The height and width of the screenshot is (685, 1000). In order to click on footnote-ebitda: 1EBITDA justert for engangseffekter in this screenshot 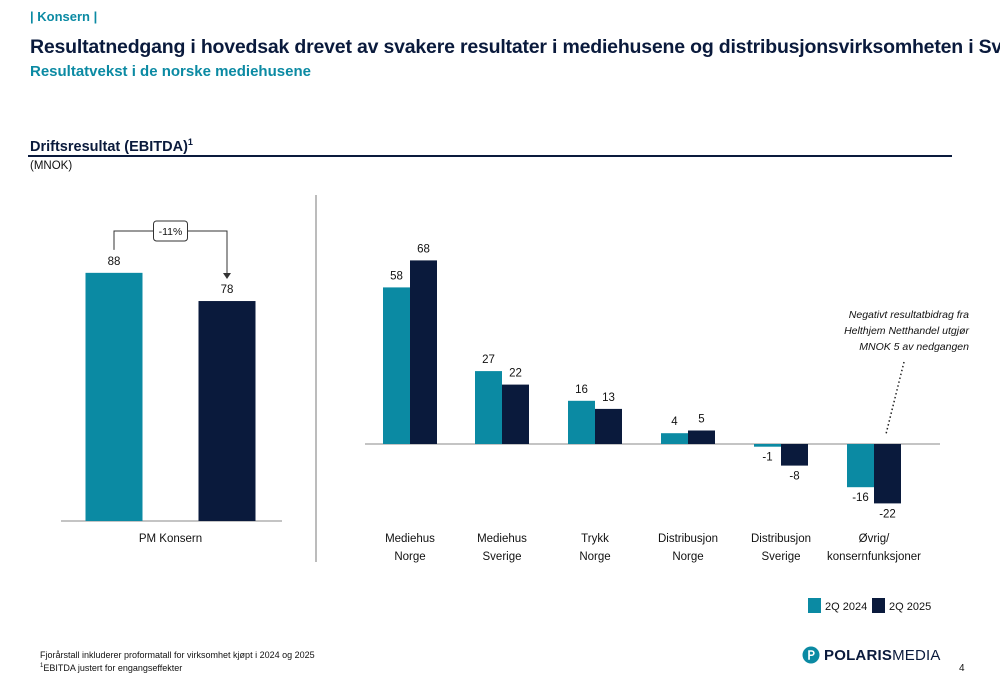, I will do `click(111, 668)`.